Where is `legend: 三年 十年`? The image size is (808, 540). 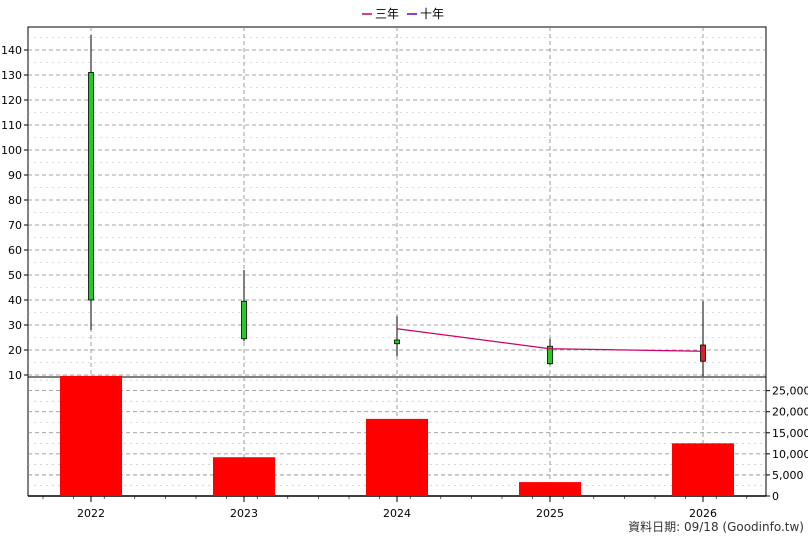
legend: 三年 十年 is located at coordinates (403, 14).